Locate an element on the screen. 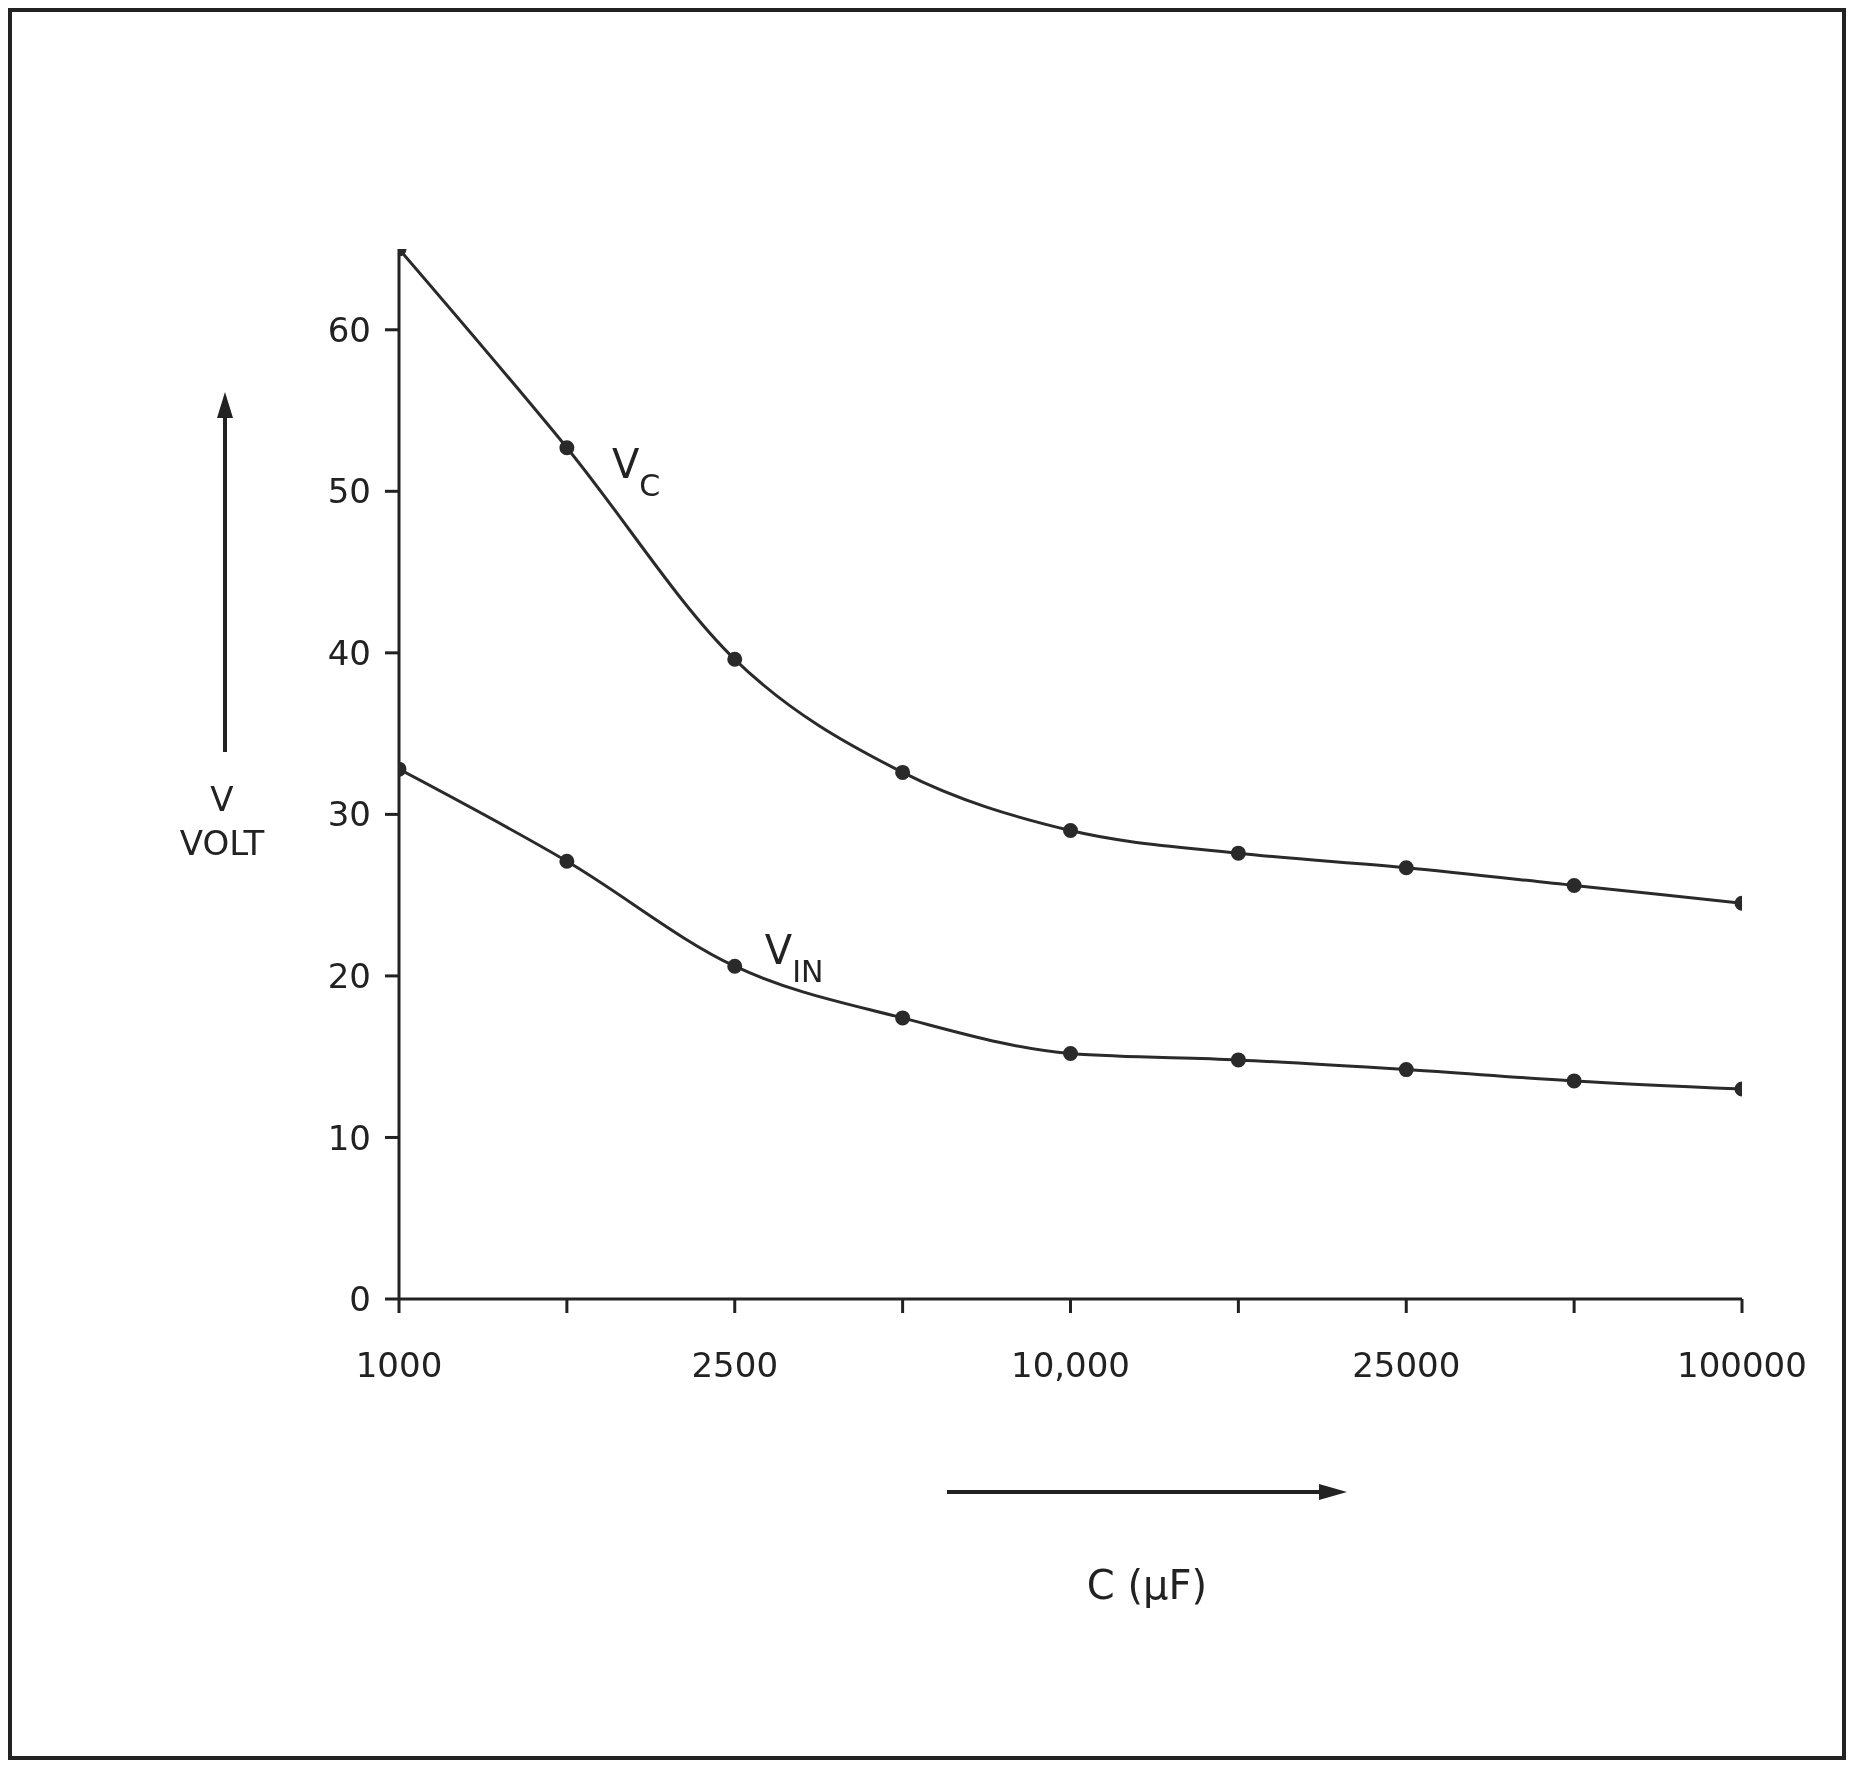 This screenshot has height=1772, width=1858. x-tick-label: 10,000 is located at coordinates (1070, 1365).